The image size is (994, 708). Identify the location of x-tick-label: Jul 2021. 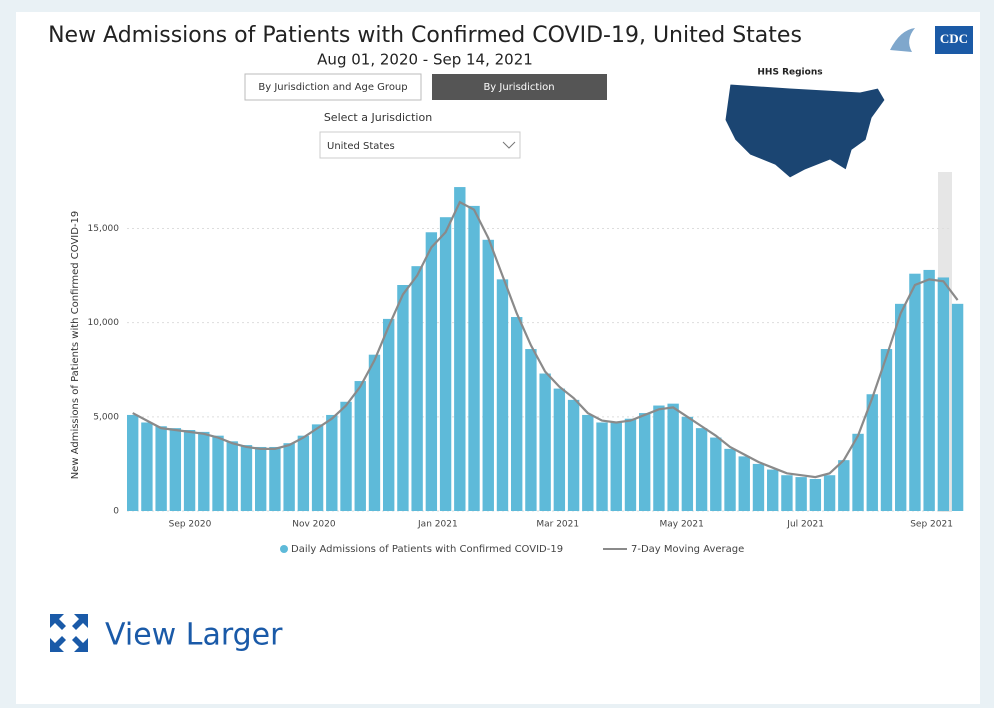
(805, 525).